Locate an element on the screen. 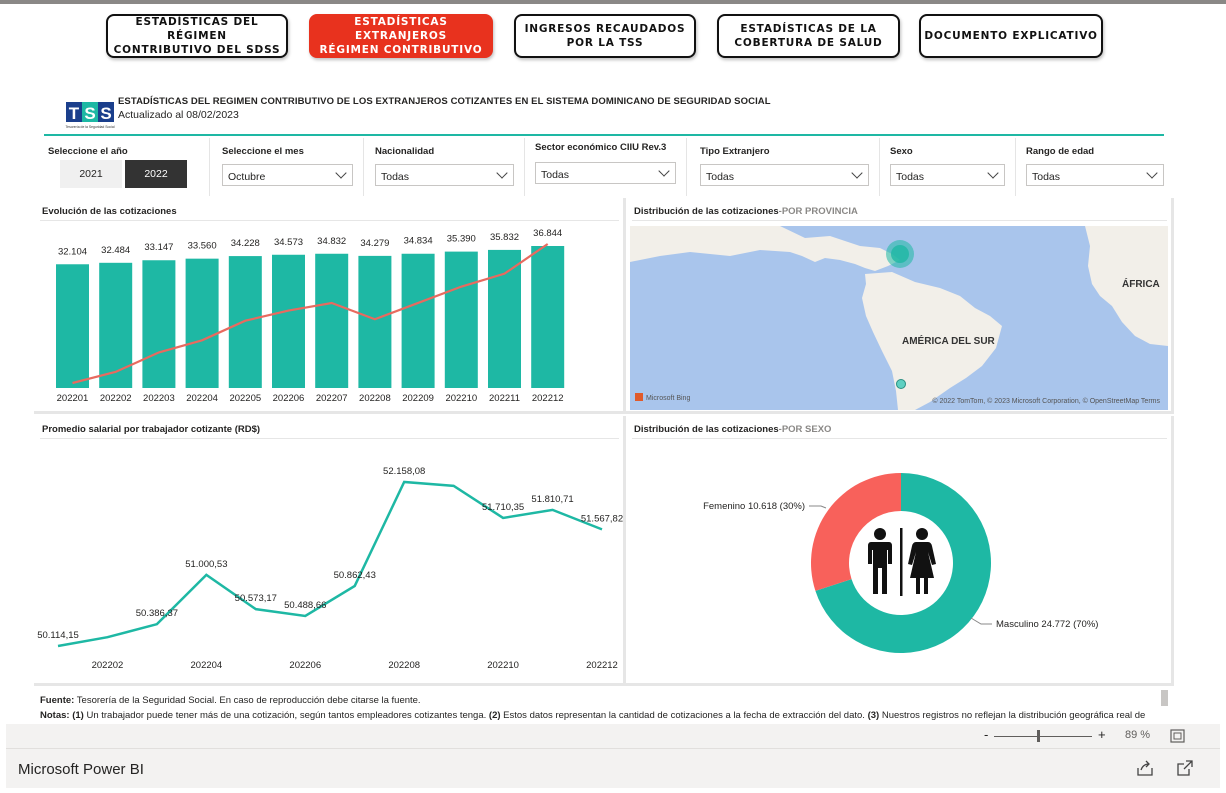  map-label-africa: ÁFRICA is located at coordinates (1141, 283).